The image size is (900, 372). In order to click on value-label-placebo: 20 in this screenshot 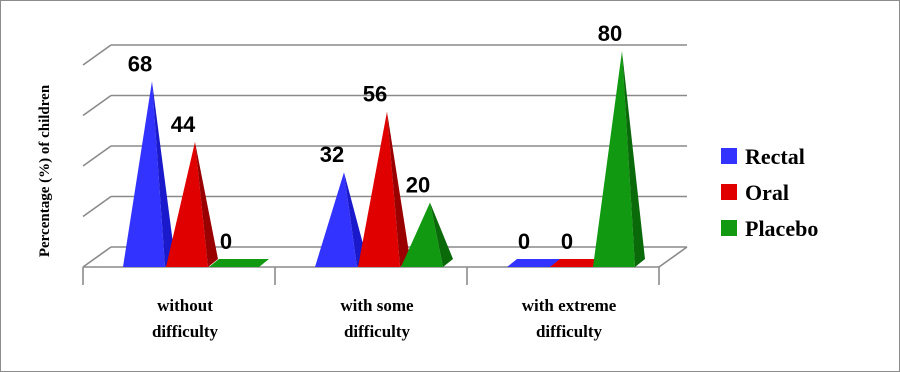, I will do `click(418, 185)`.